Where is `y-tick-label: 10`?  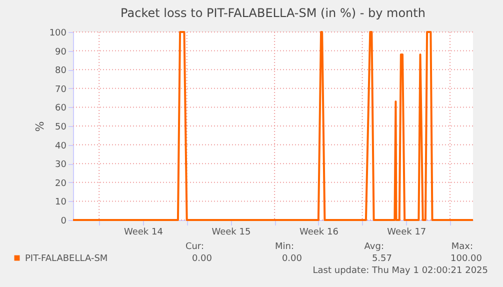
y-tick-label: 10 is located at coordinates (61, 203).